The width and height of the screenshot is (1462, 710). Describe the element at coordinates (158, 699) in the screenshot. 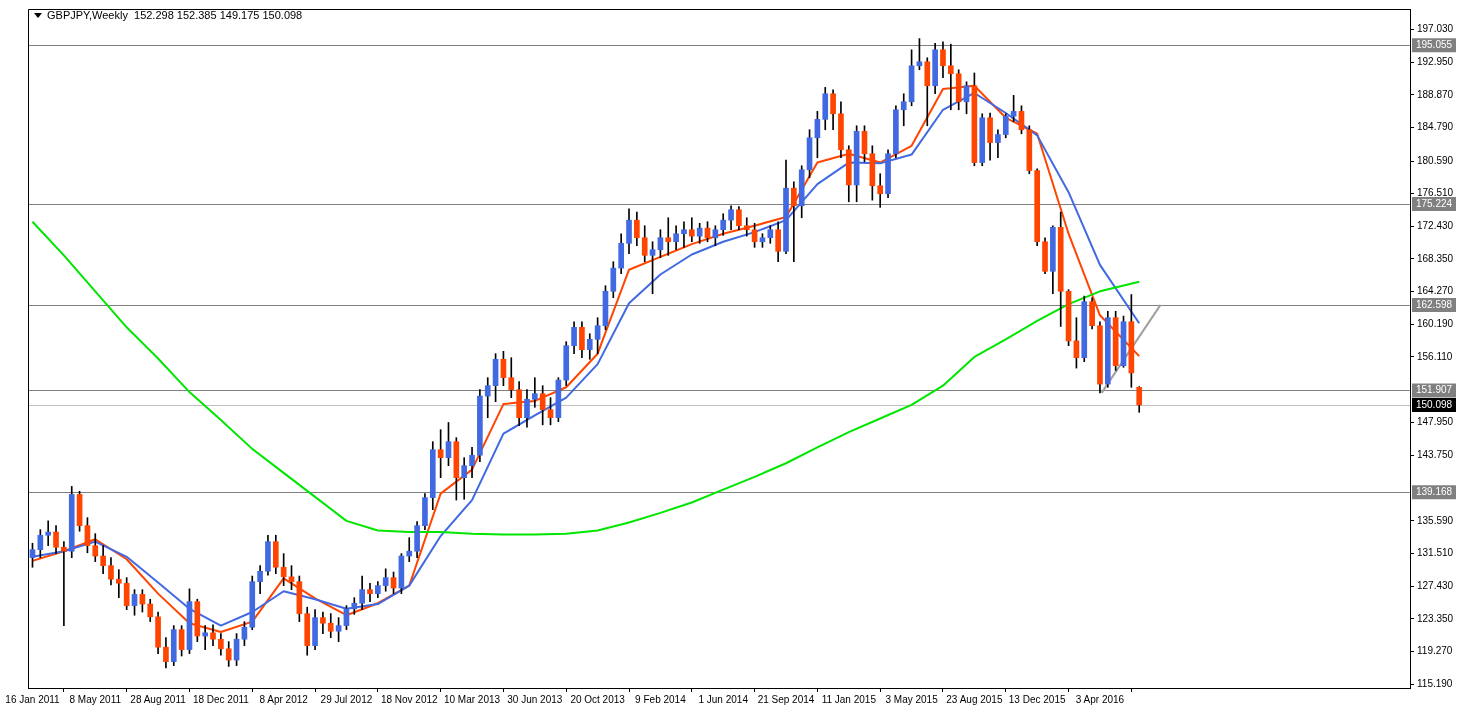

I see `x-tick-label: 28 Aug 2011` at that location.